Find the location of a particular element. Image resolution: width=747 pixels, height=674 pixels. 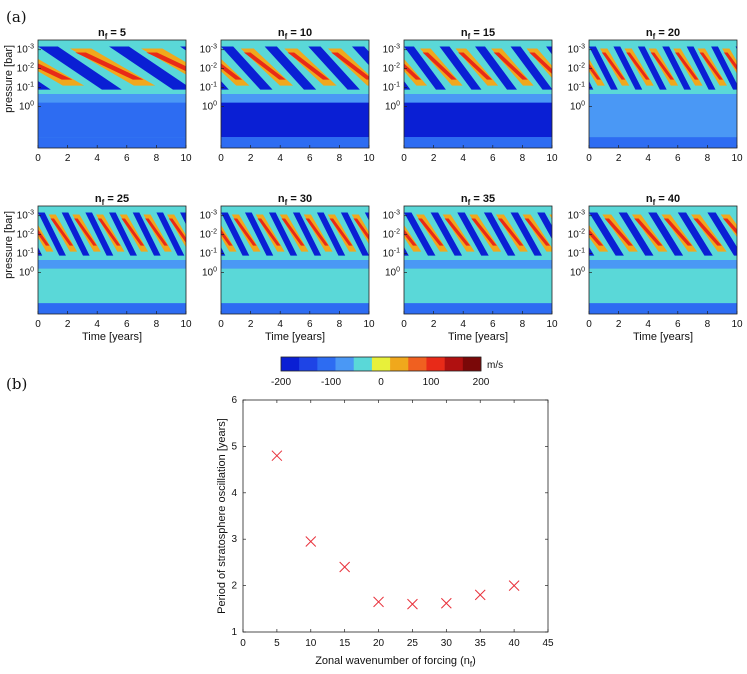

panel-a-label: (a) is located at coordinates (16, 17).